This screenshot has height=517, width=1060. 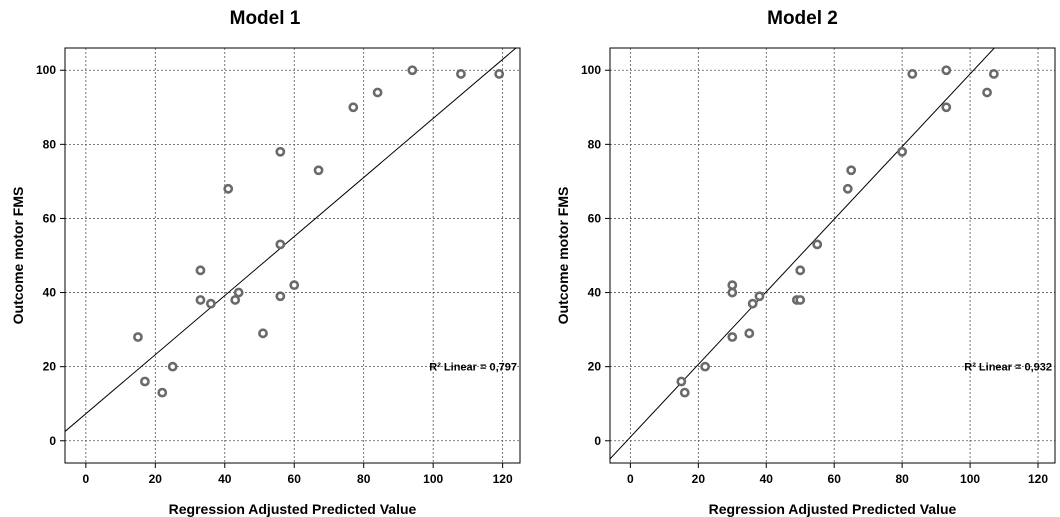 I want to click on chart-title: Model 2, so click(x=802, y=18).